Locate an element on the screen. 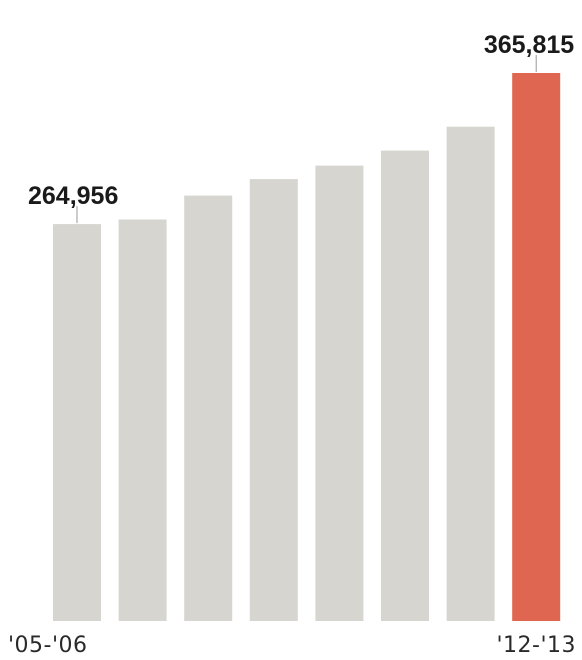  x-tick-labels-group: '05-'06 '12-'13 is located at coordinates (292, 645).